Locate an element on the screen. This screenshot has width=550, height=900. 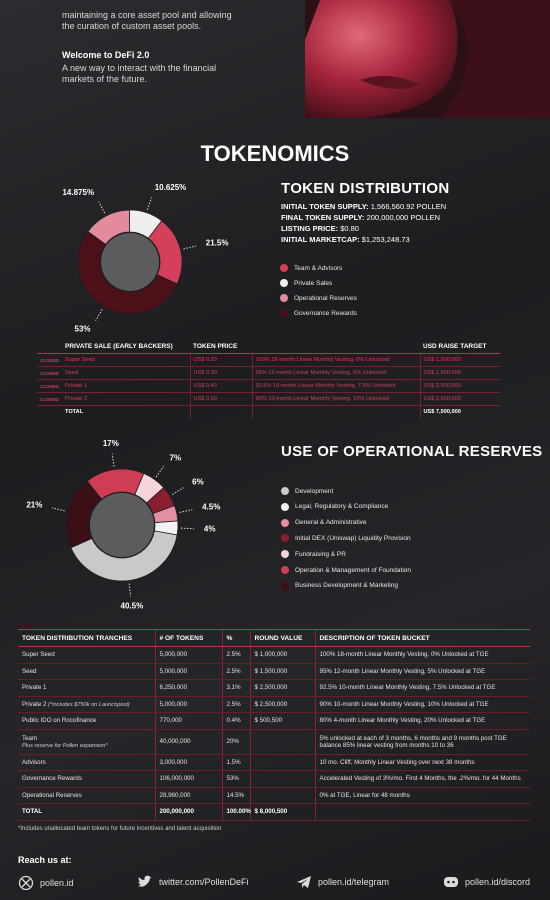
header-cell: TOKEN DISTRIBUTION TRANCHES is located at coordinates (86, 638).